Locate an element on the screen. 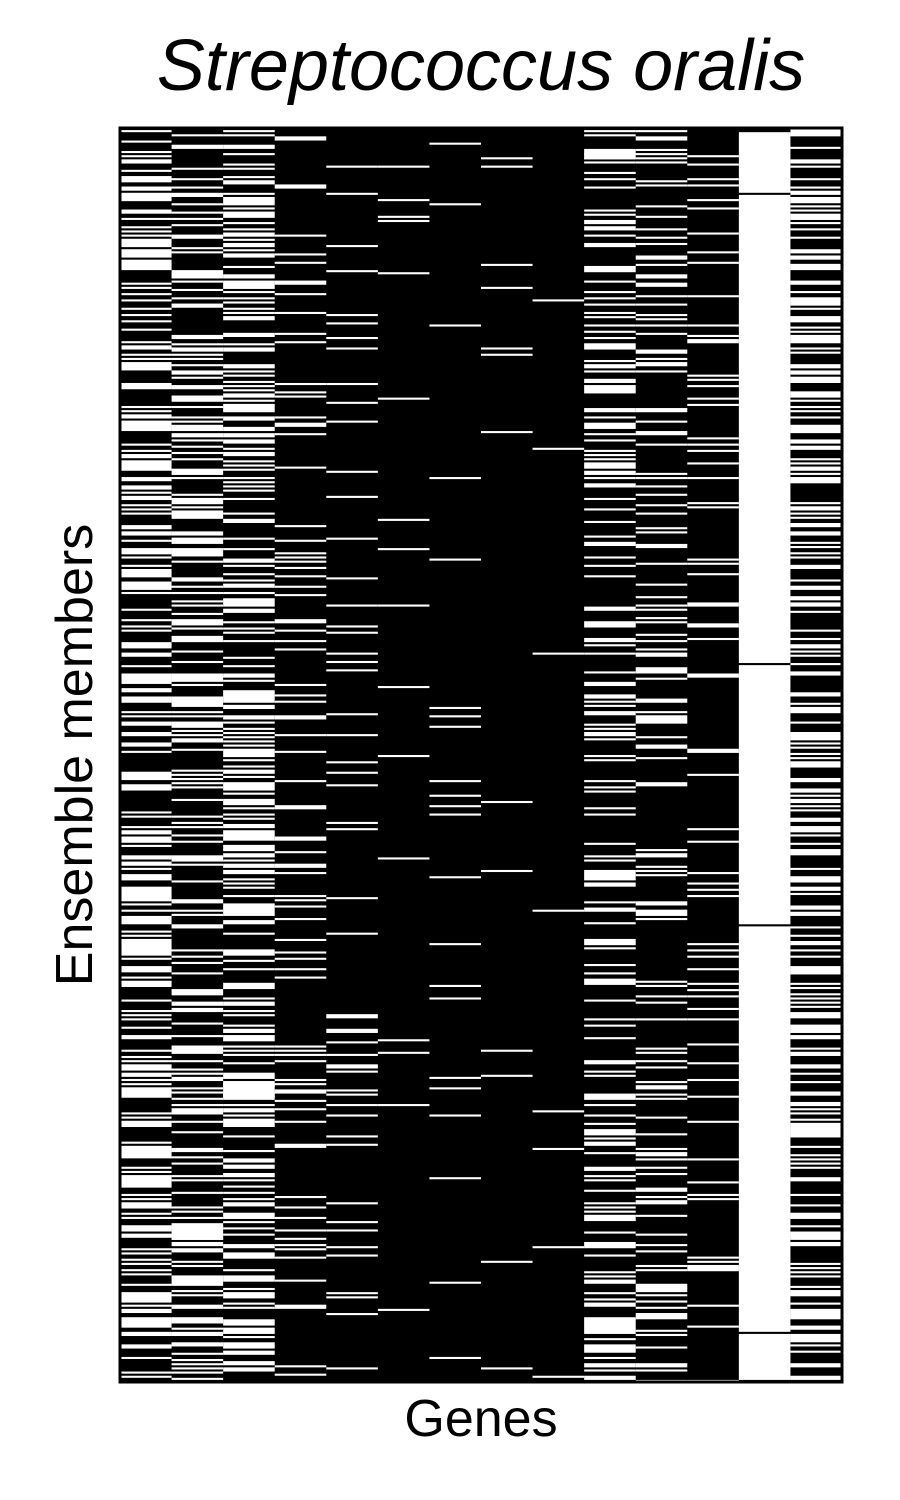  chart-title: Streptococcus oralis is located at coordinates (481, 66).